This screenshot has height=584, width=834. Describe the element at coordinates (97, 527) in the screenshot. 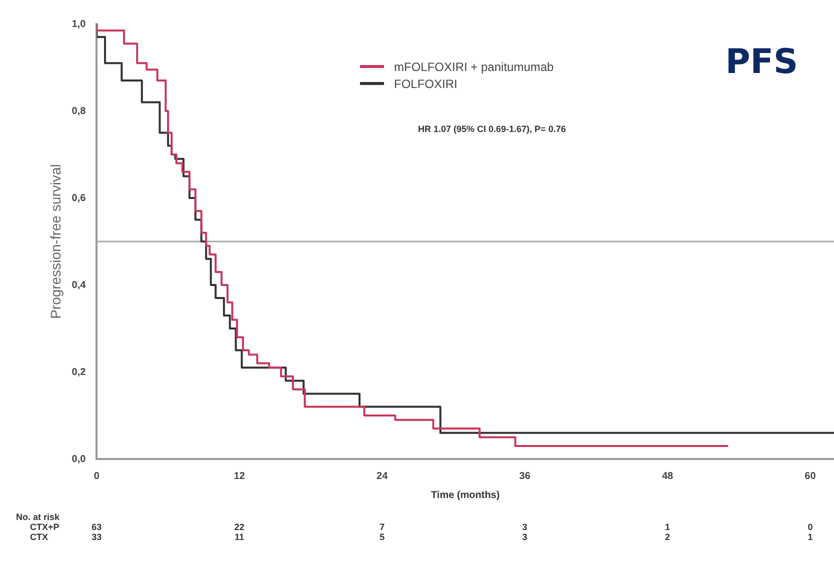

I see `text: 63` at that location.